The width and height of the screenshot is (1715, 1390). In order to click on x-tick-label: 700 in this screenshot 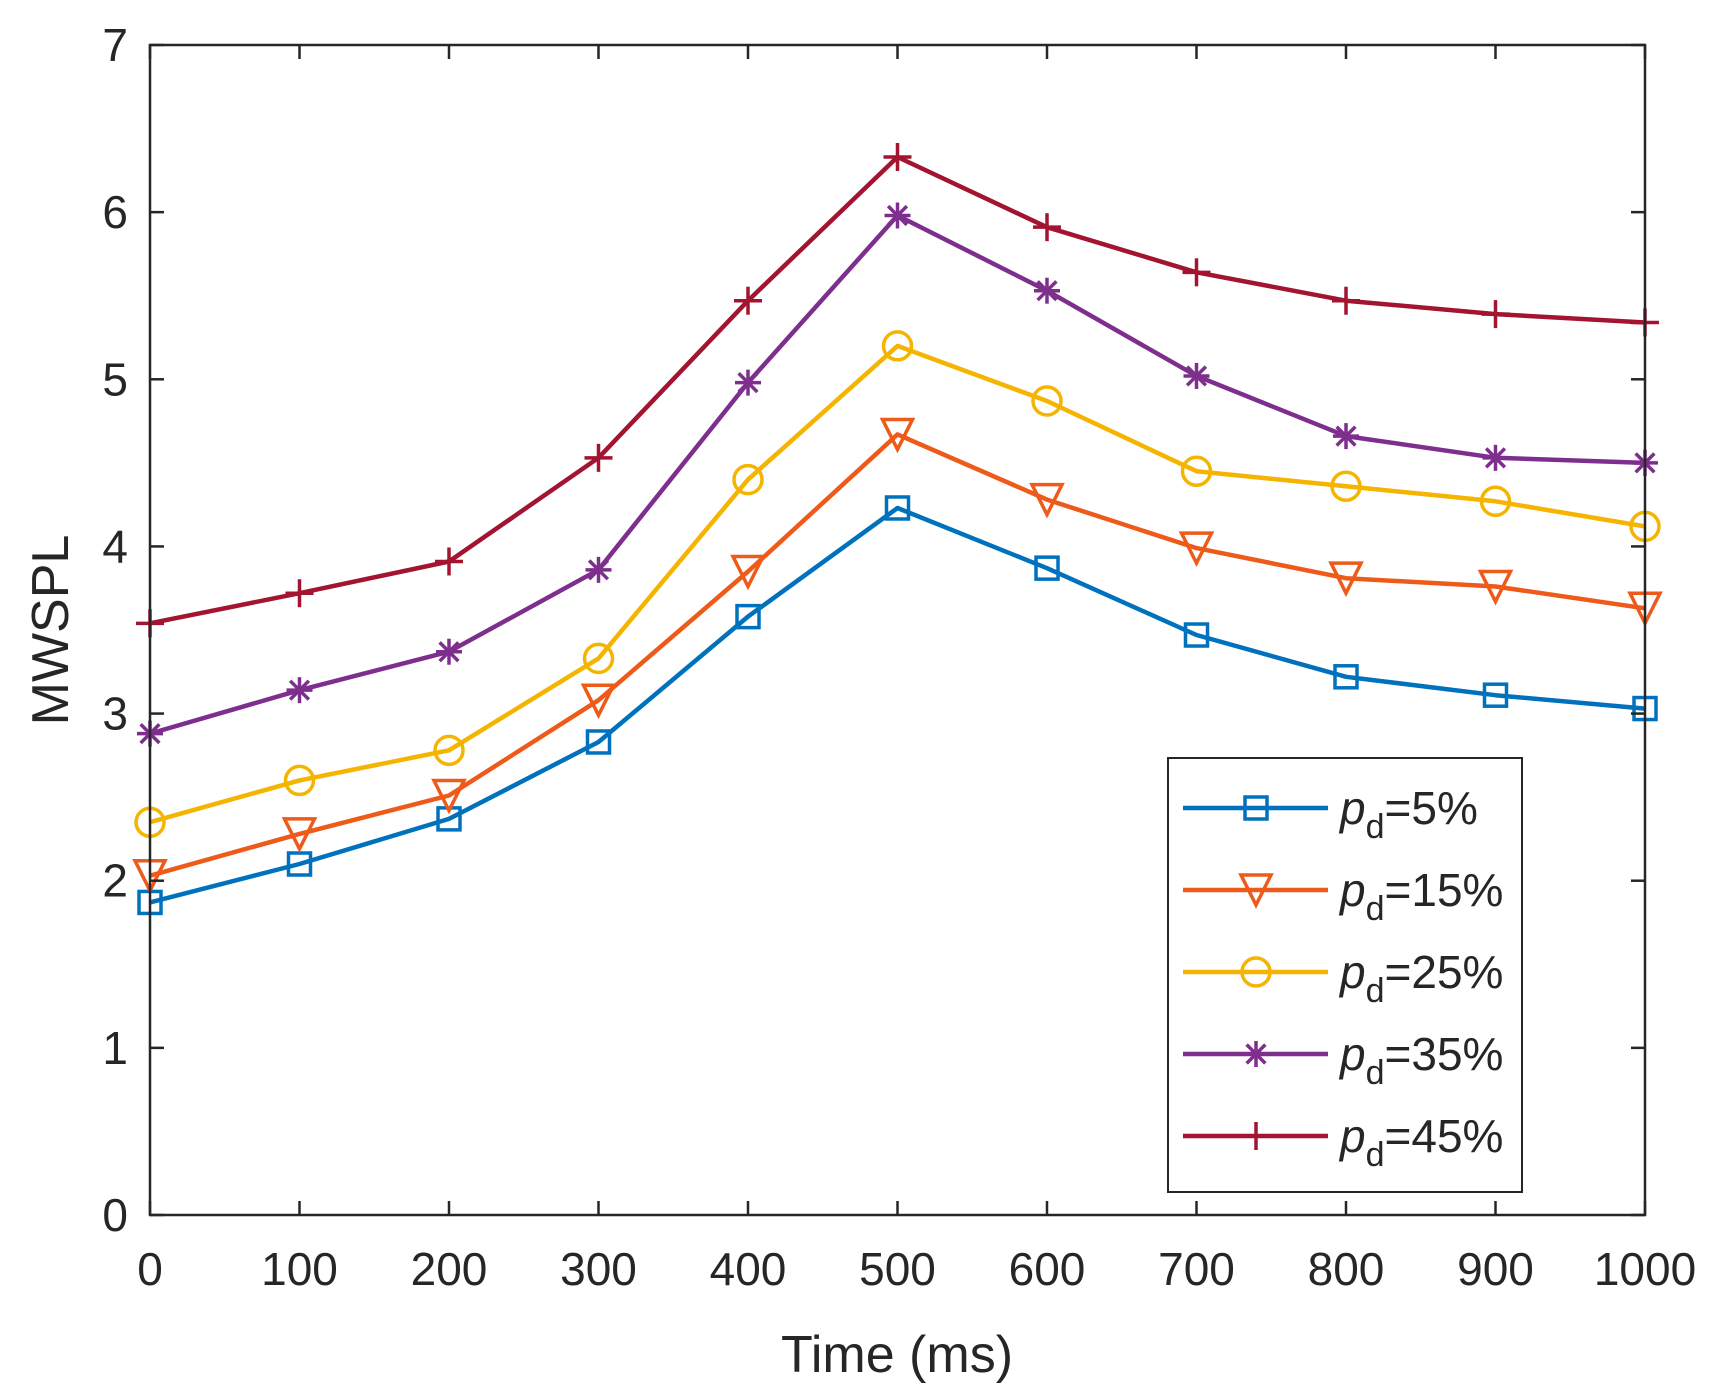, I will do `click(1196, 1269)`.